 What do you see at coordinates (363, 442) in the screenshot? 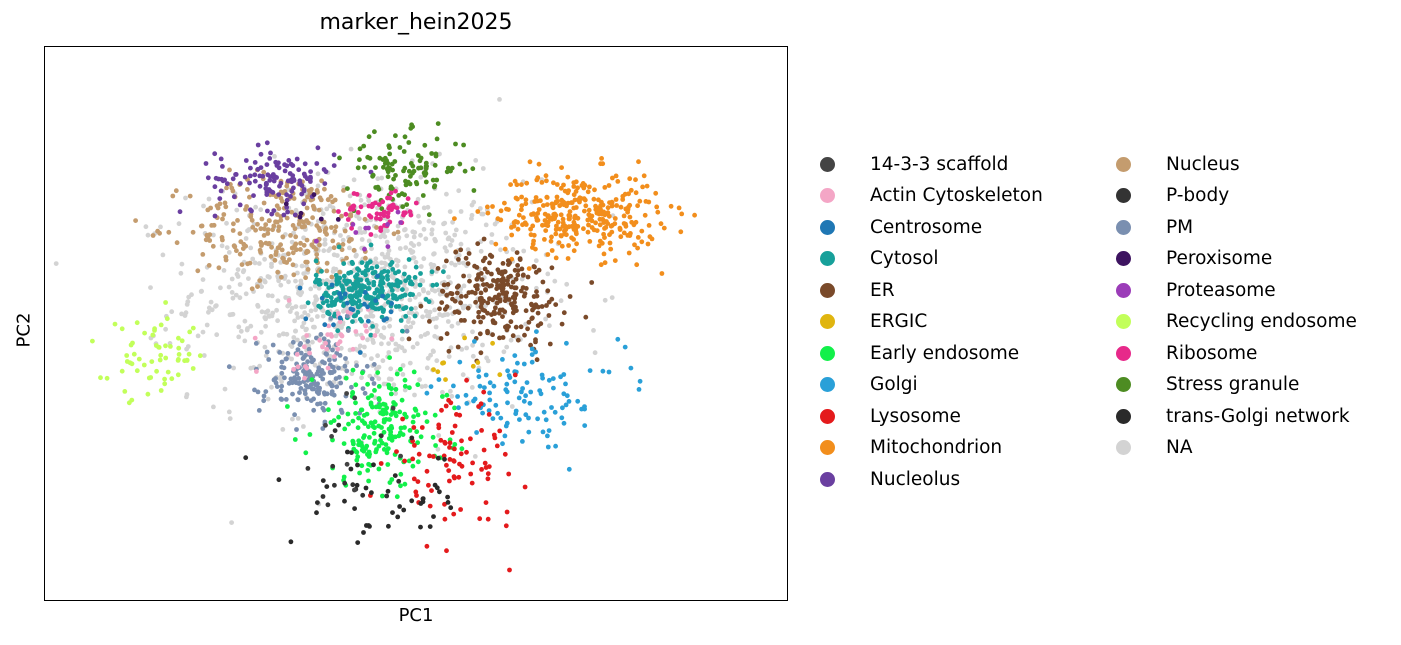
I see `series-14-3-3-scaffold` at bounding box center [363, 442].